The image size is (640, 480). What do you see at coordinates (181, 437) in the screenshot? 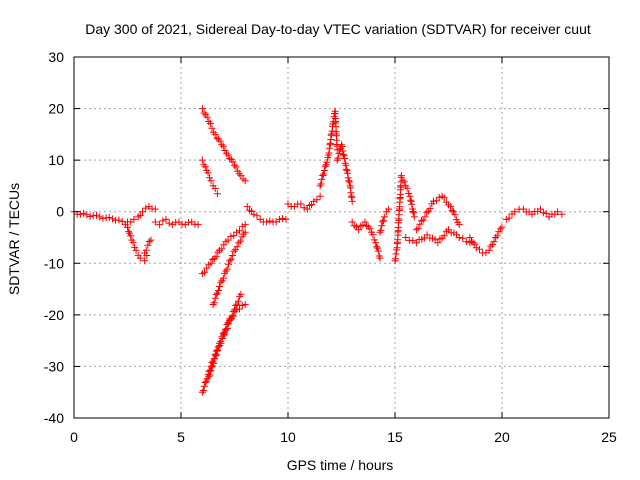
I see `x-tick-label: 5` at bounding box center [181, 437].